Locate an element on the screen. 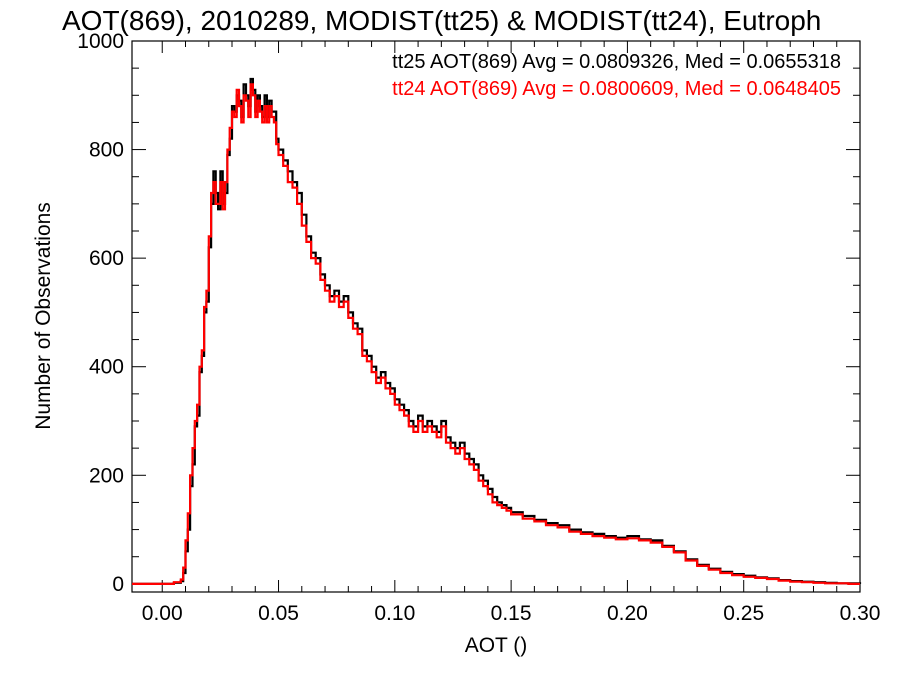 The image size is (900, 675). x-tick-label: 0.10 is located at coordinates (394, 613).